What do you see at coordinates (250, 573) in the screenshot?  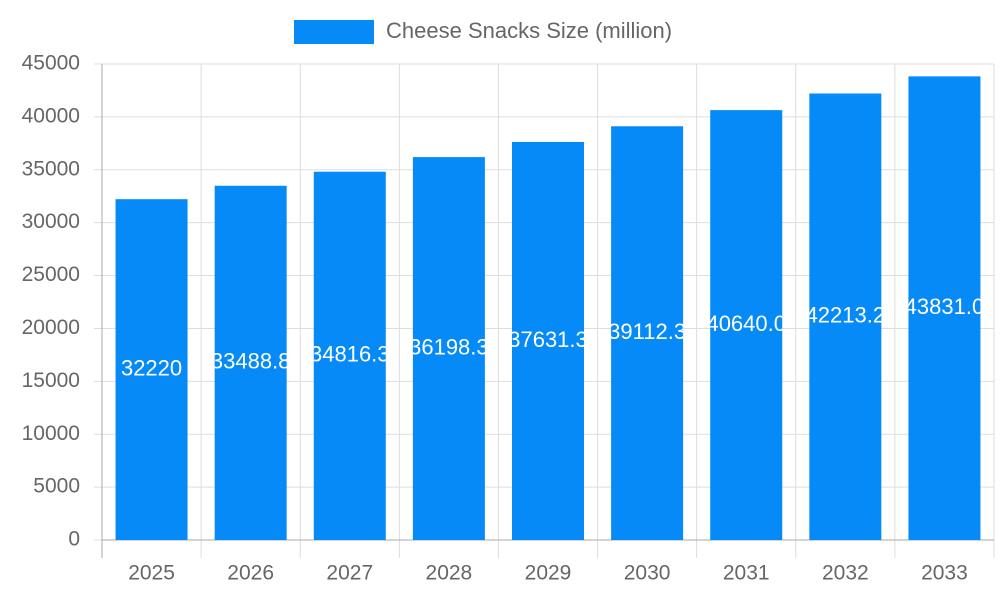 I see `x-tick-label: 2026` at bounding box center [250, 573].